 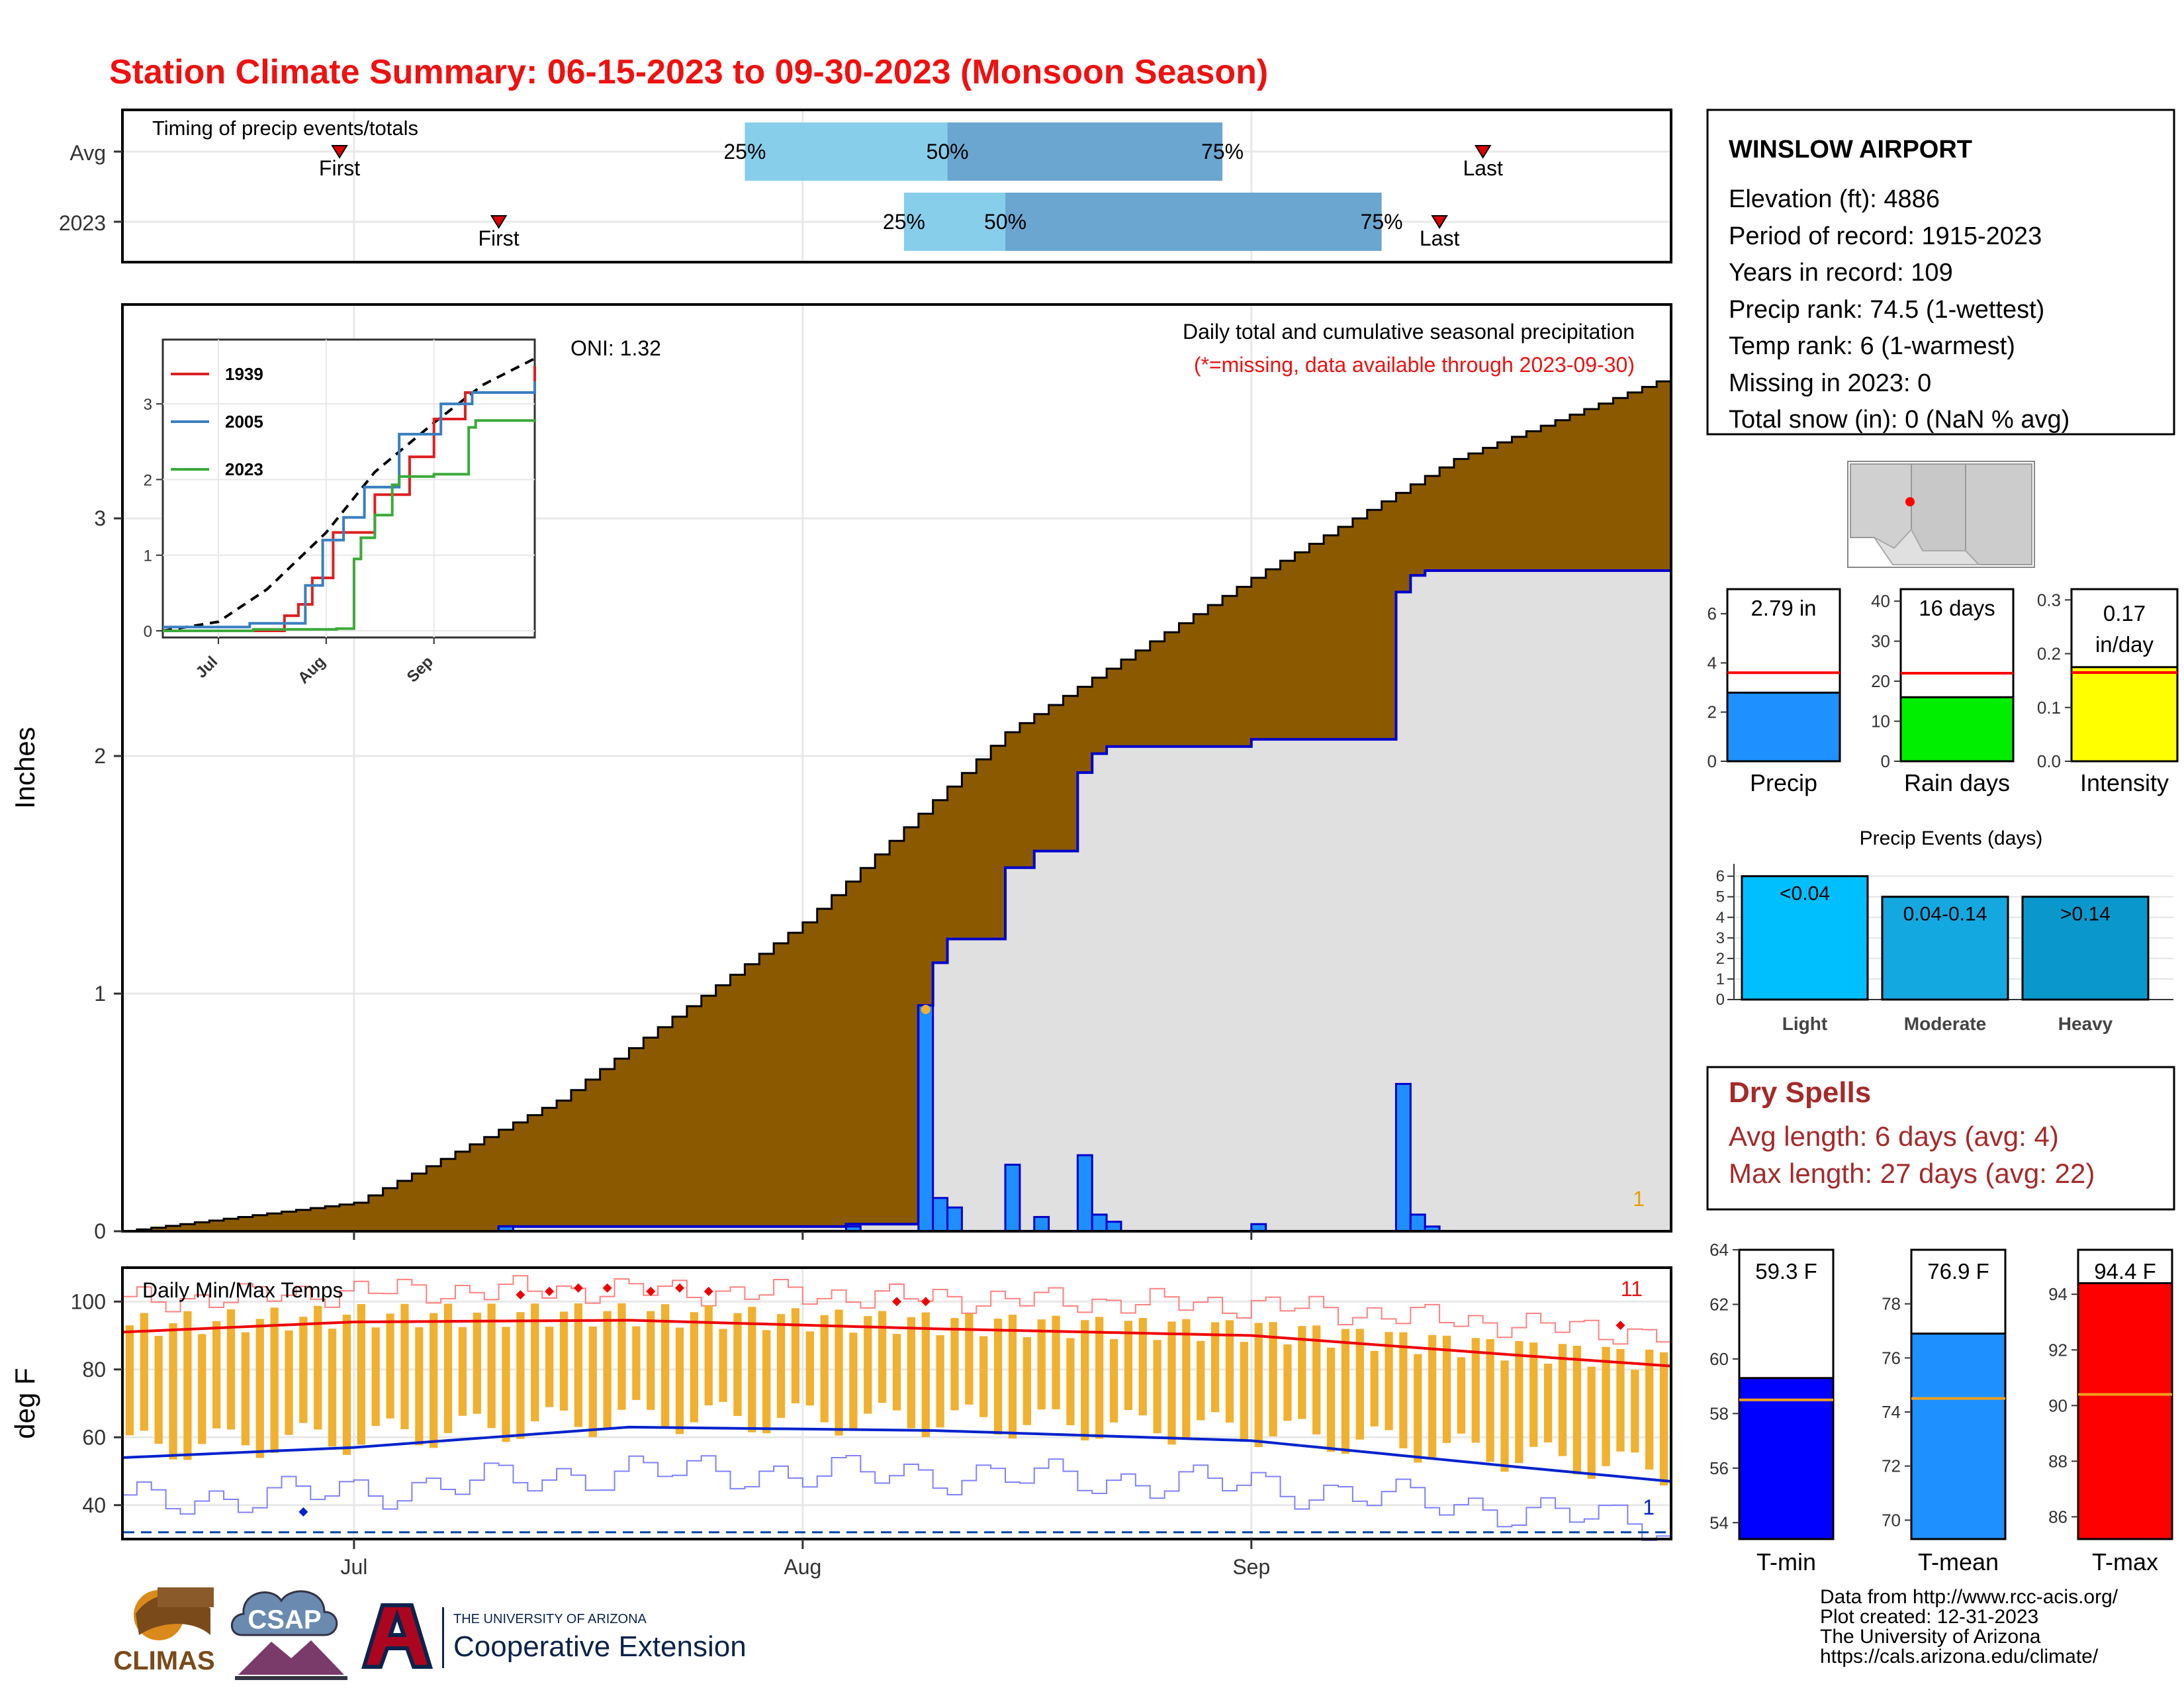 I want to click on record-max-envelope, so click(x=897, y=1310).